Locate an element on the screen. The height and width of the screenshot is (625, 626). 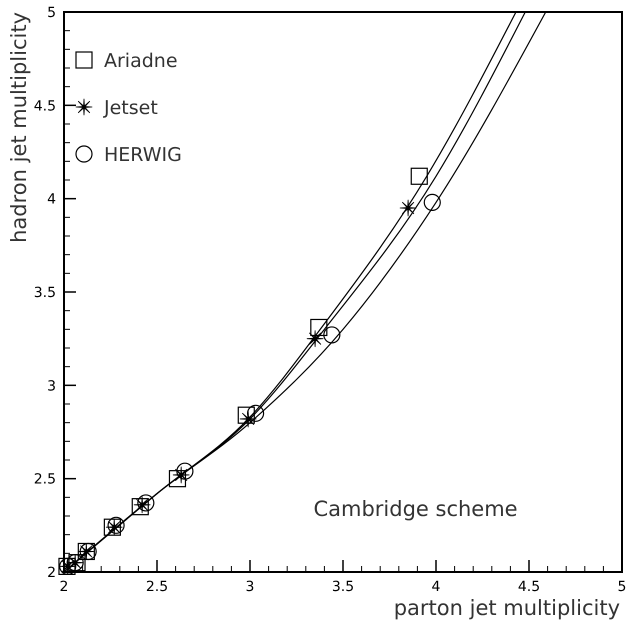
x-axis-title: parton jet multiplicity is located at coordinates (507, 608).